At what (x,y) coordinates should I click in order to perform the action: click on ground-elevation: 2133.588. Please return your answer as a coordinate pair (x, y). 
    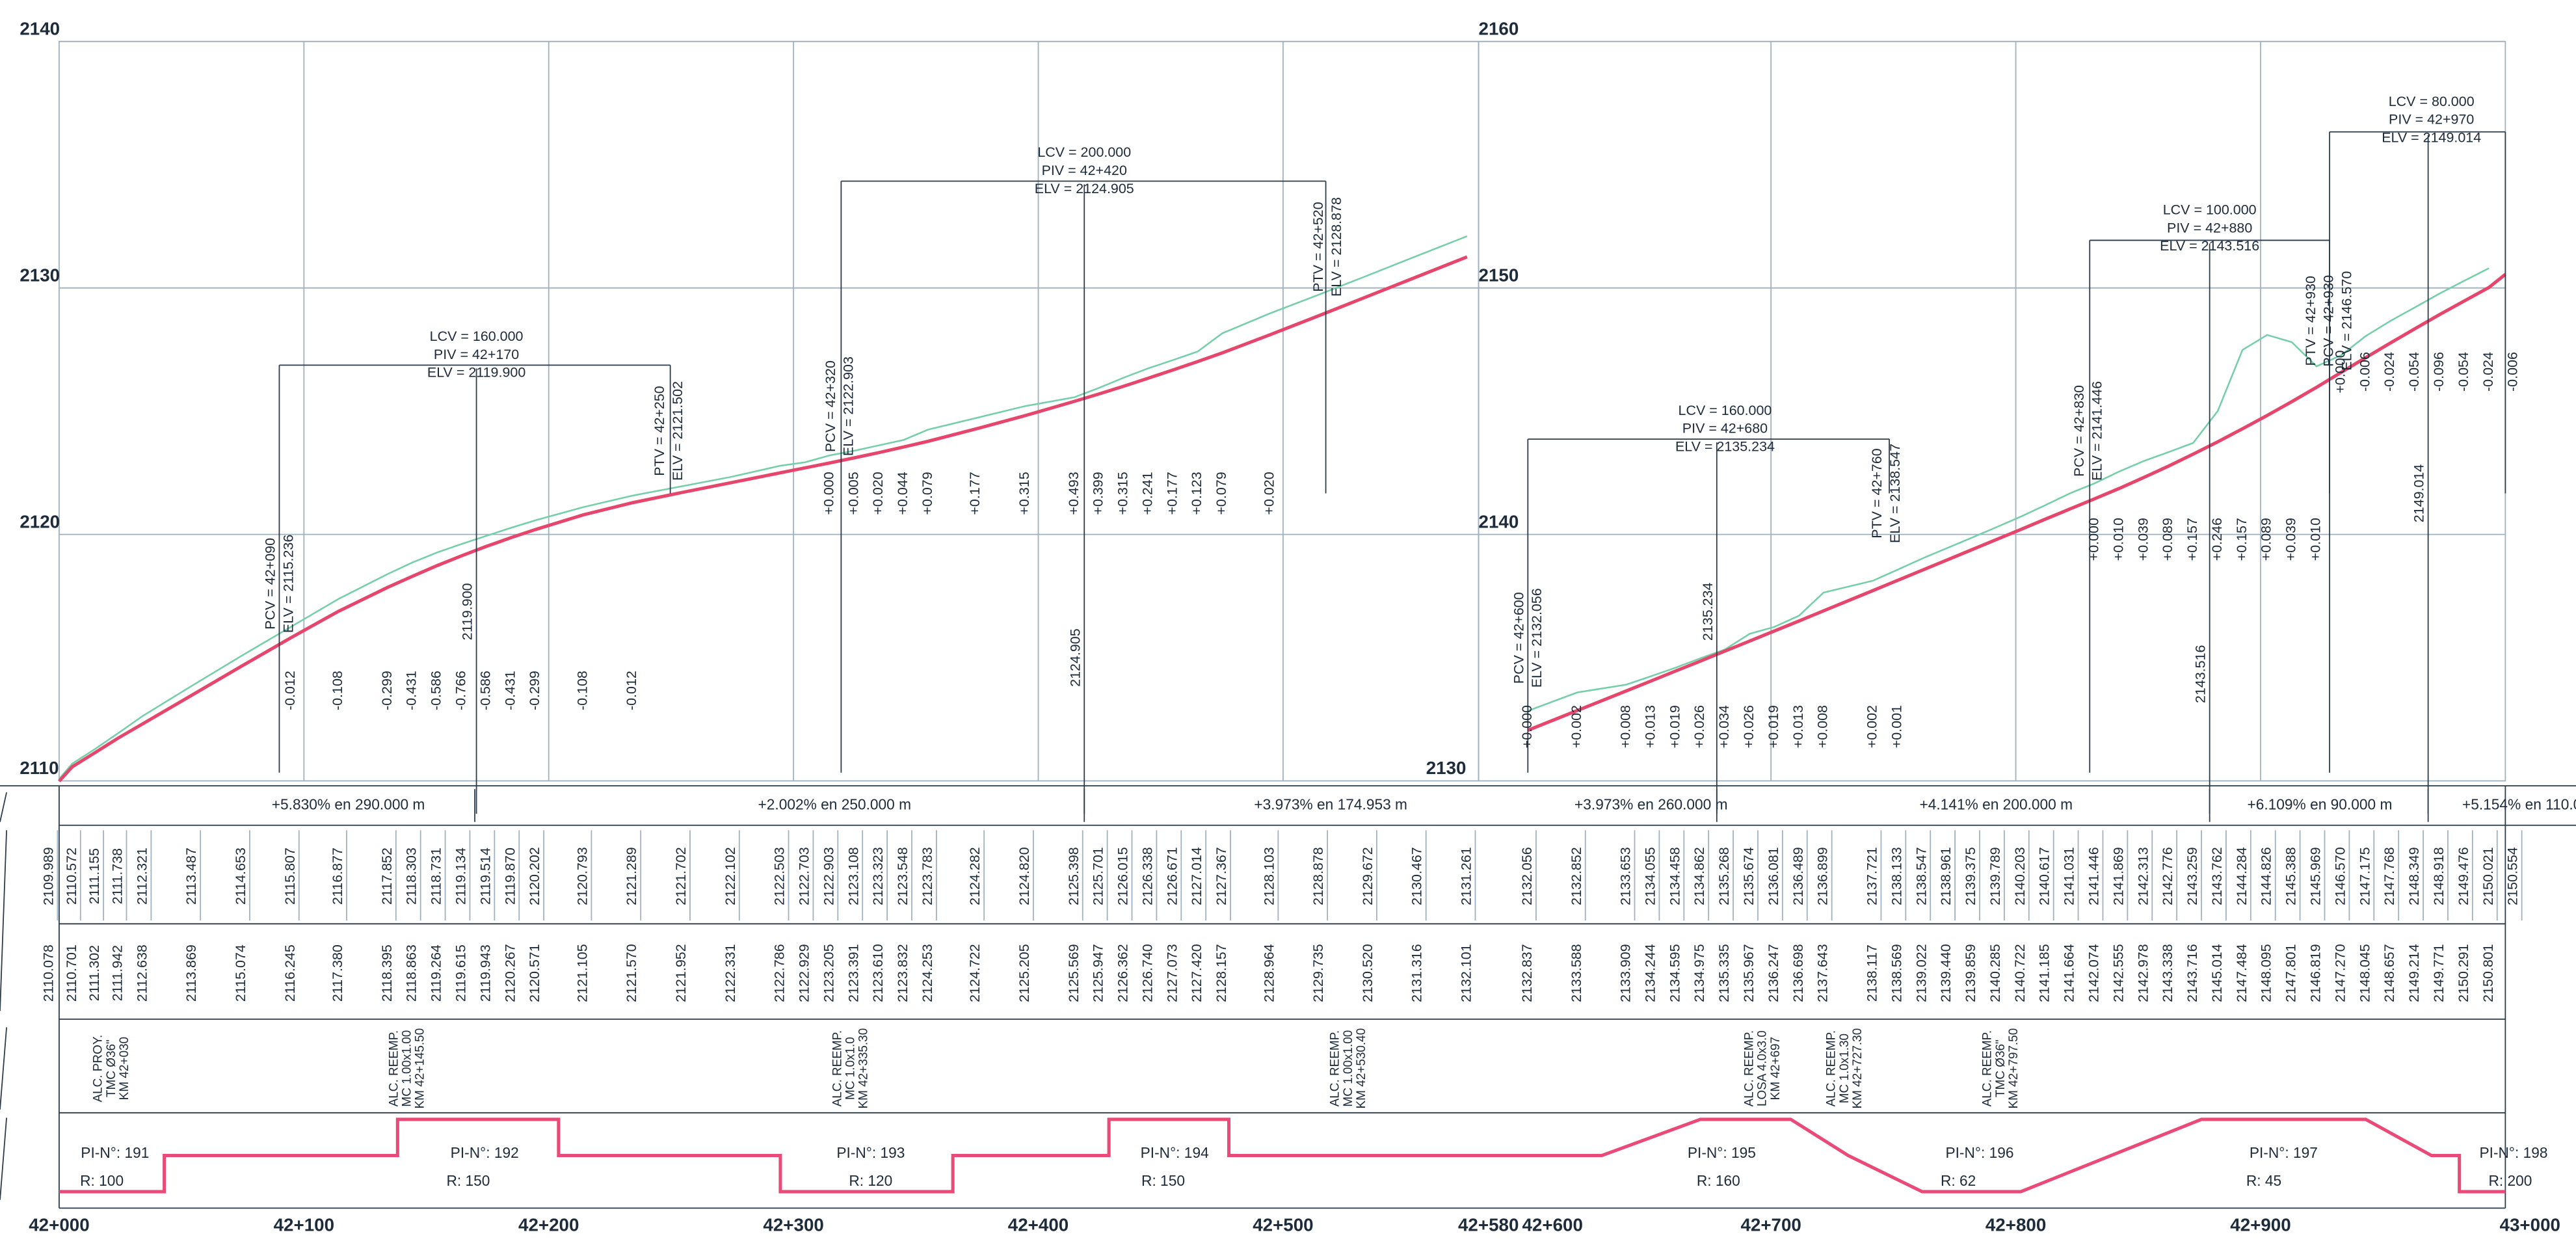
    Looking at the image, I should click on (1576, 973).